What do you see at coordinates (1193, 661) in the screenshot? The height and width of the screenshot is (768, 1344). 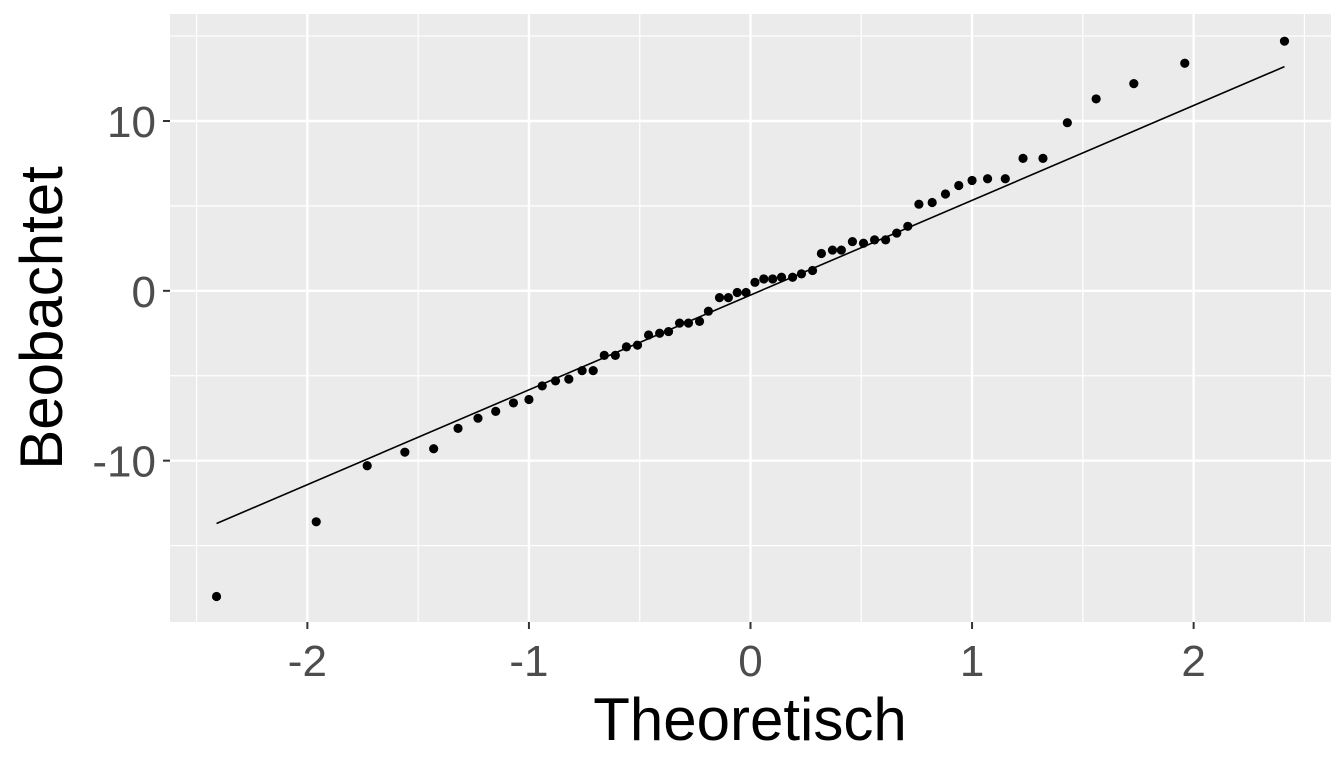 I see `x-tick-label: 2` at bounding box center [1193, 661].